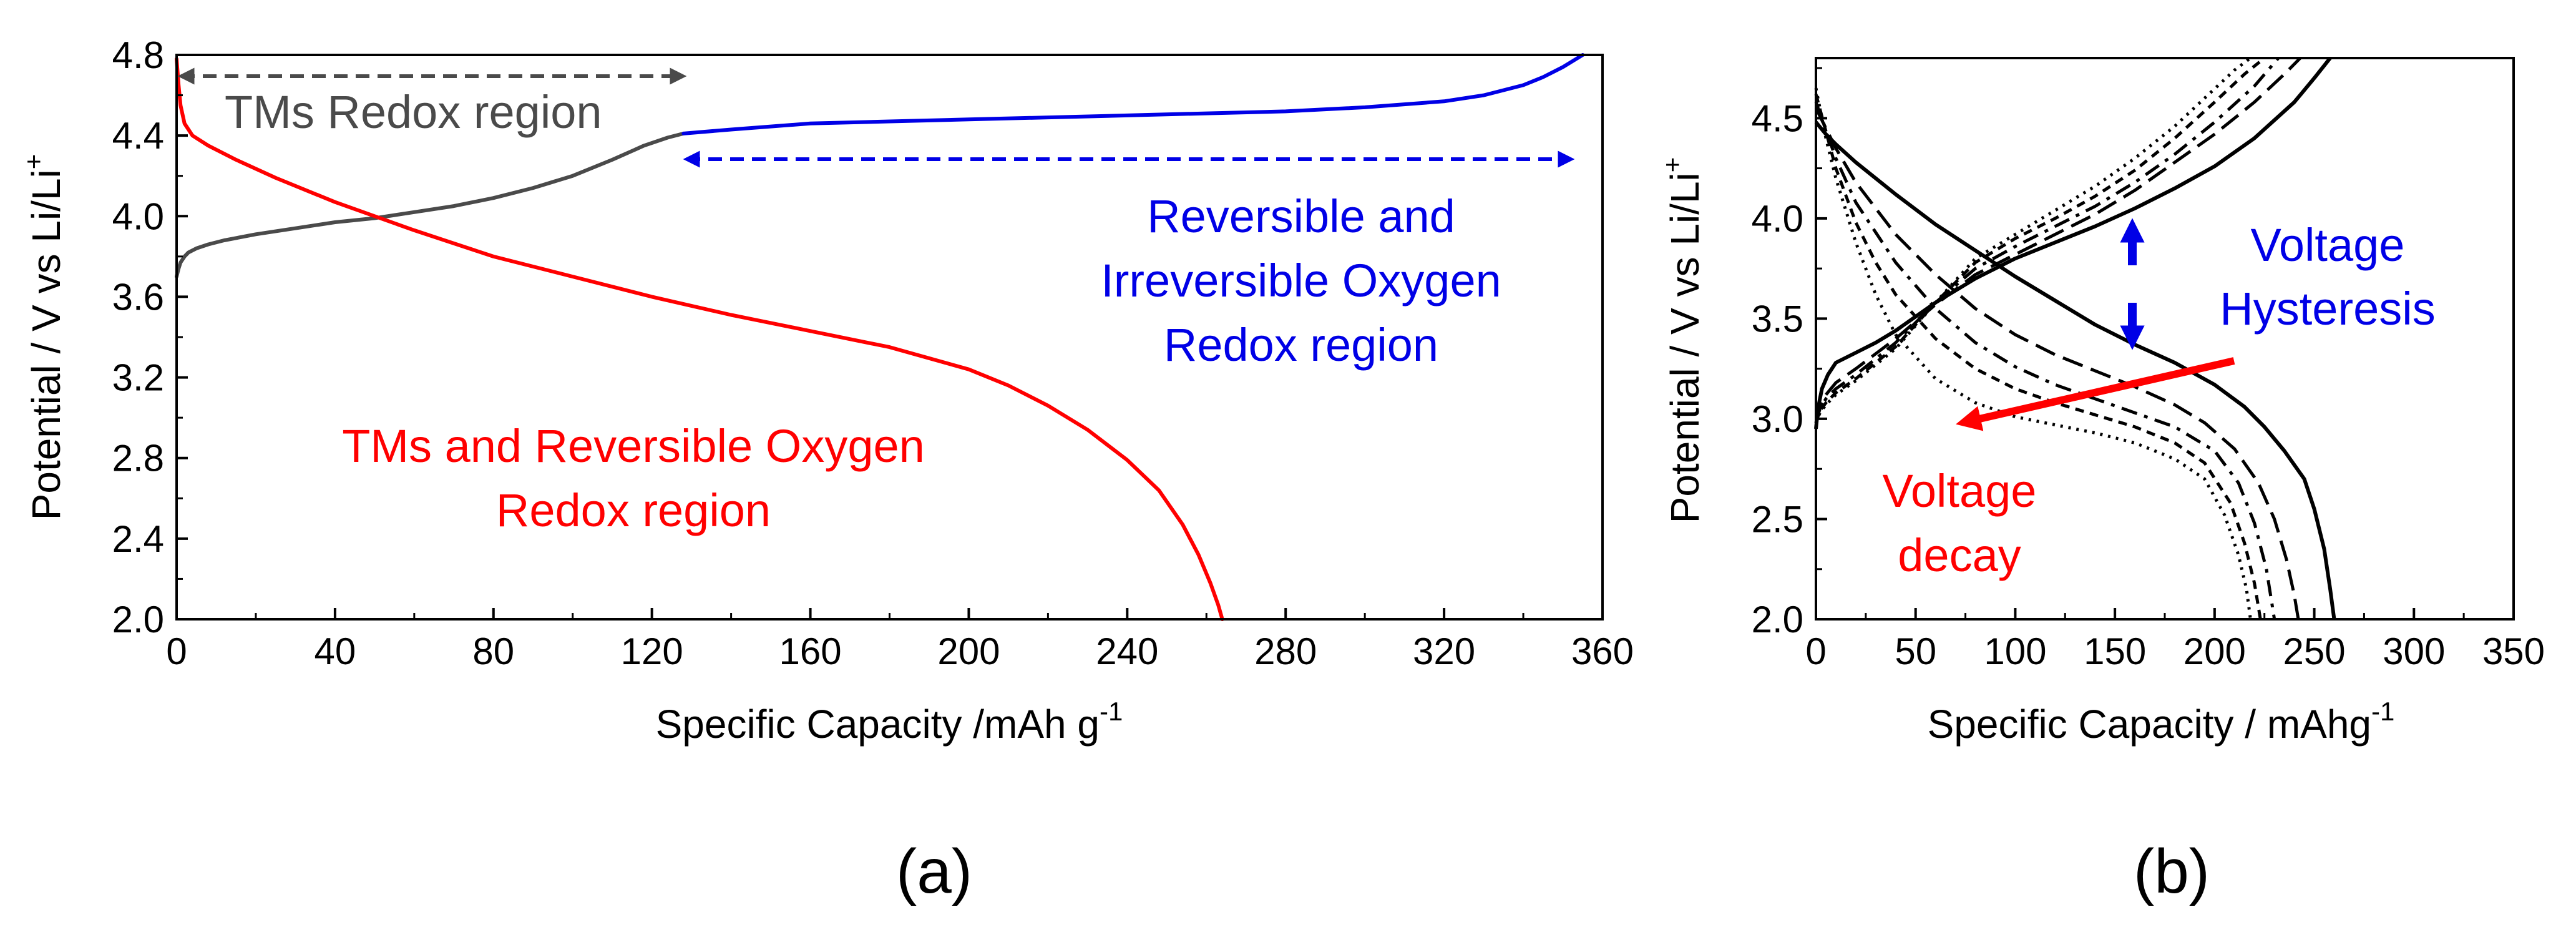 The image size is (2576, 932). What do you see at coordinates (968, 651) in the screenshot?
I see `panel-a-x-tick-label: 200` at bounding box center [968, 651].